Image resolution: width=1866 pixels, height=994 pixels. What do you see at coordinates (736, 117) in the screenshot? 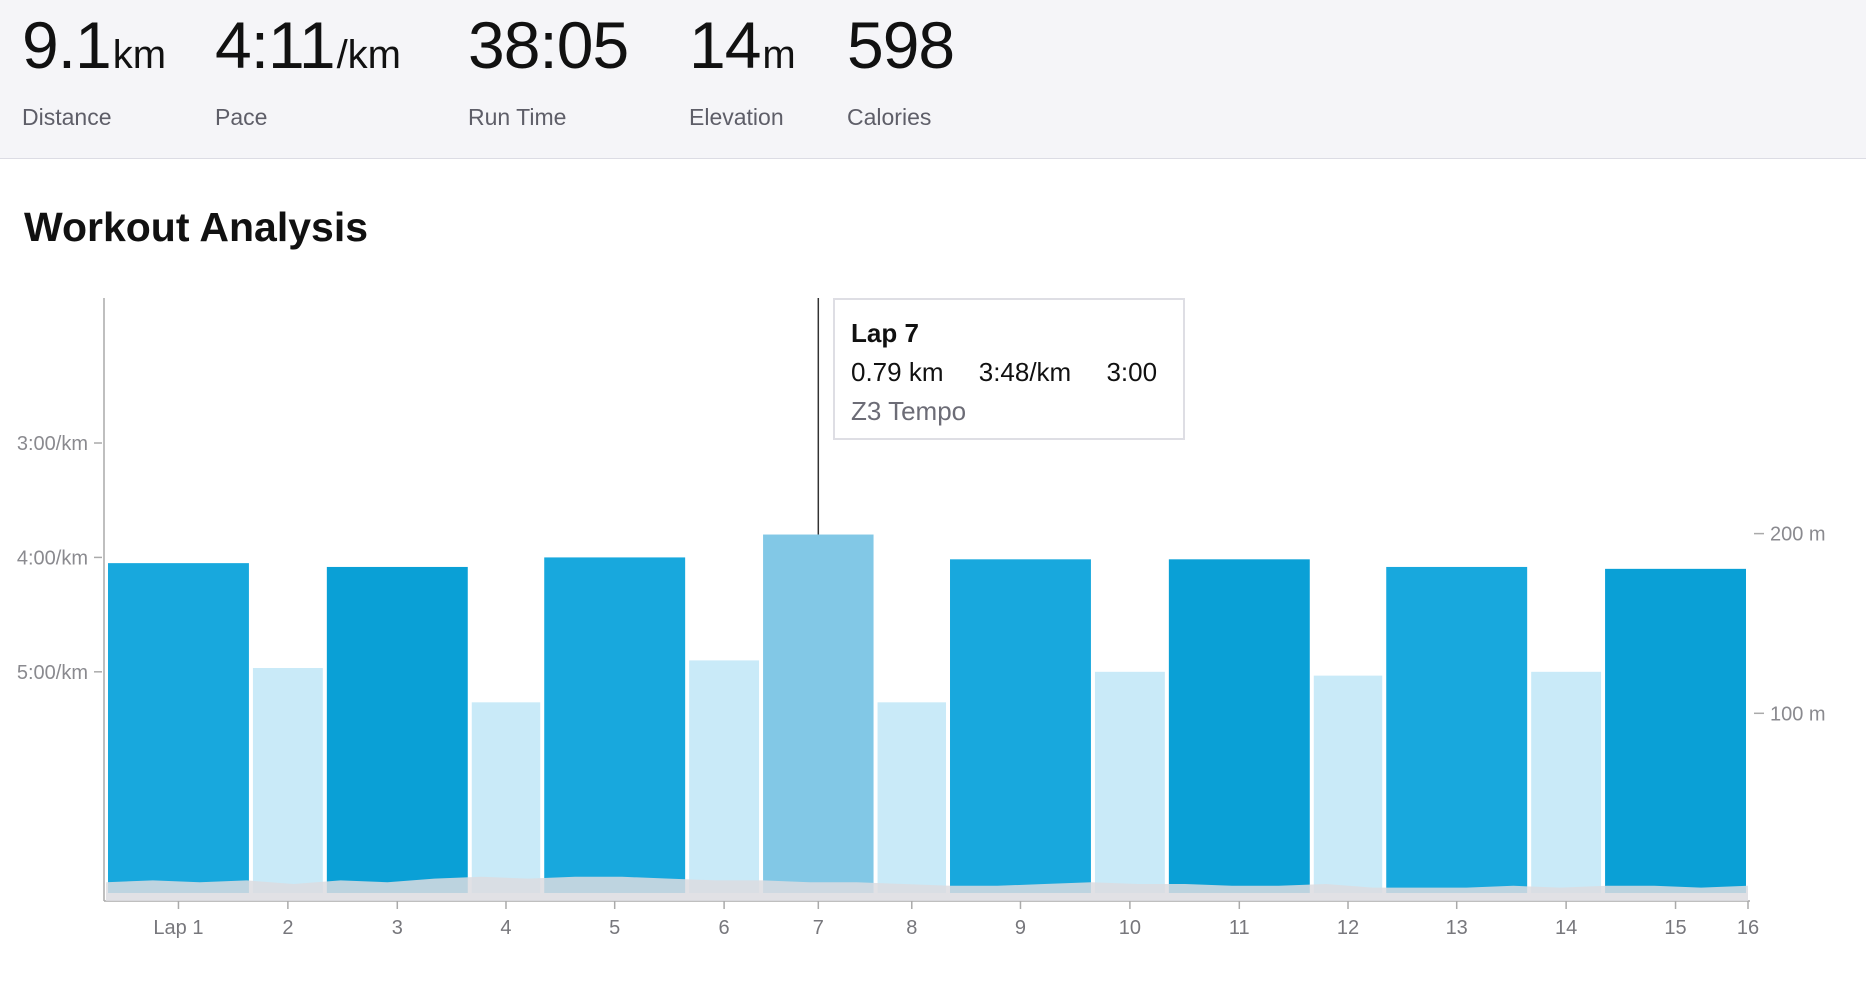
I see `stat-elevation-label: Elevation` at bounding box center [736, 117].